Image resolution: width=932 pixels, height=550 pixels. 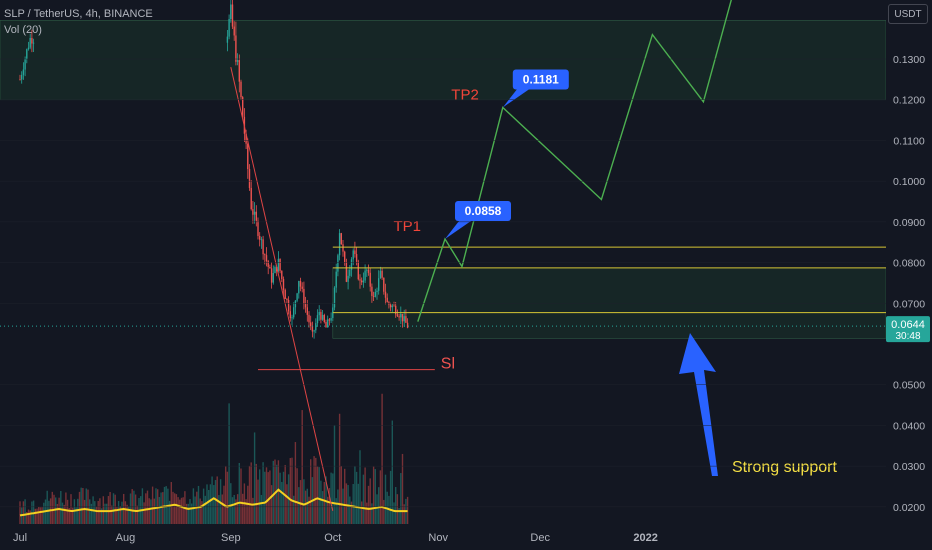 What do you see at coordinates (443, 539) in the screenshot?
I see `time-axis: Jul Aug Sep Oct Nov Dec 2022` at bounding box center [443, 539].